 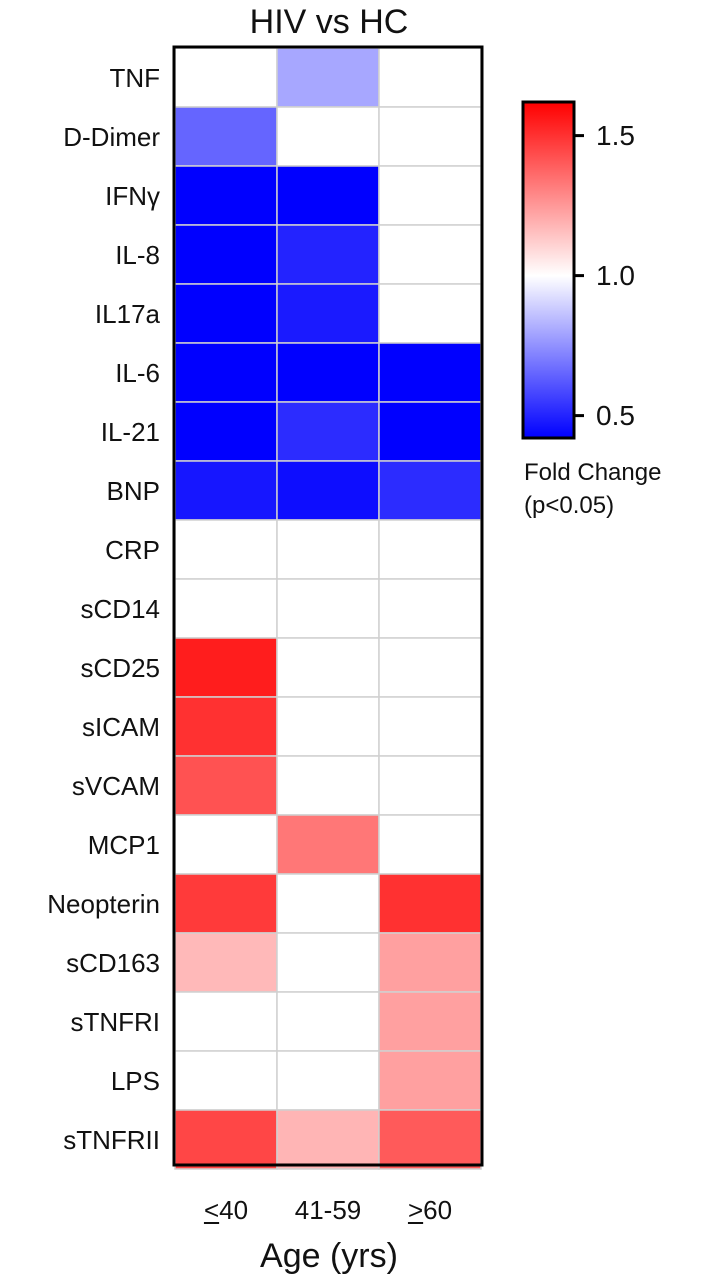 I want to click on column-label: <40, so click(x=226, y=1210).